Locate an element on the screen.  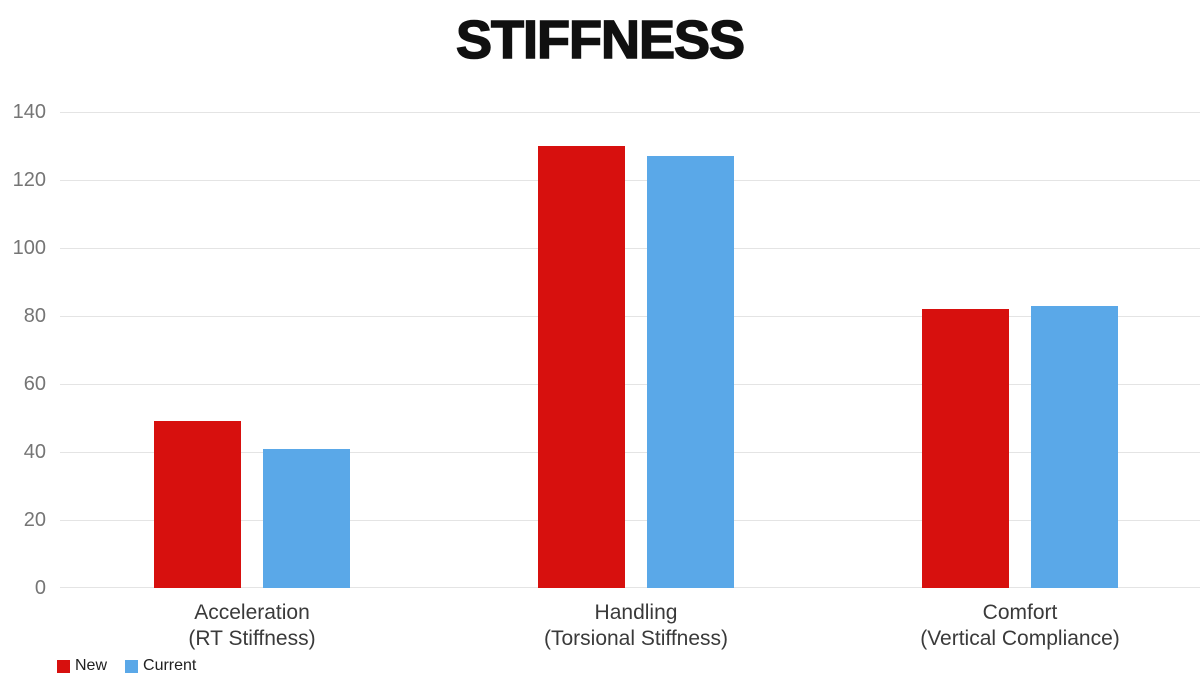
category-label-line2: (Torsional Stiffness) is located at coordinates (636, 638).